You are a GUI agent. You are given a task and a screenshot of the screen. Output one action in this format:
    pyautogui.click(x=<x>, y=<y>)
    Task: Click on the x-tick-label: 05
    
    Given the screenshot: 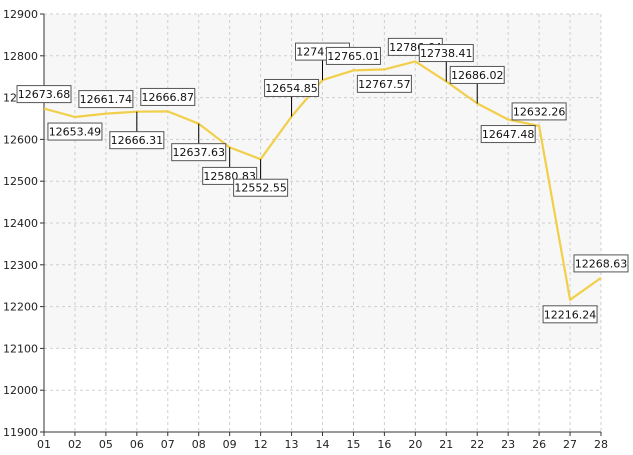 What is the action you would take?
    pyautogui.click(x=106, y=444)
    